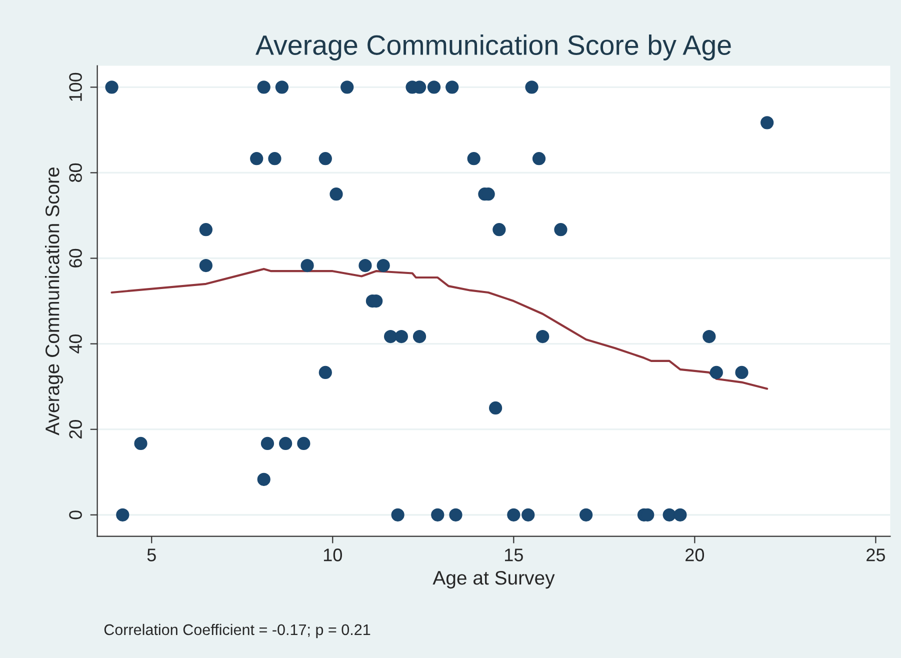  I want to click on y-tick-label: 60, so click(75, 258).